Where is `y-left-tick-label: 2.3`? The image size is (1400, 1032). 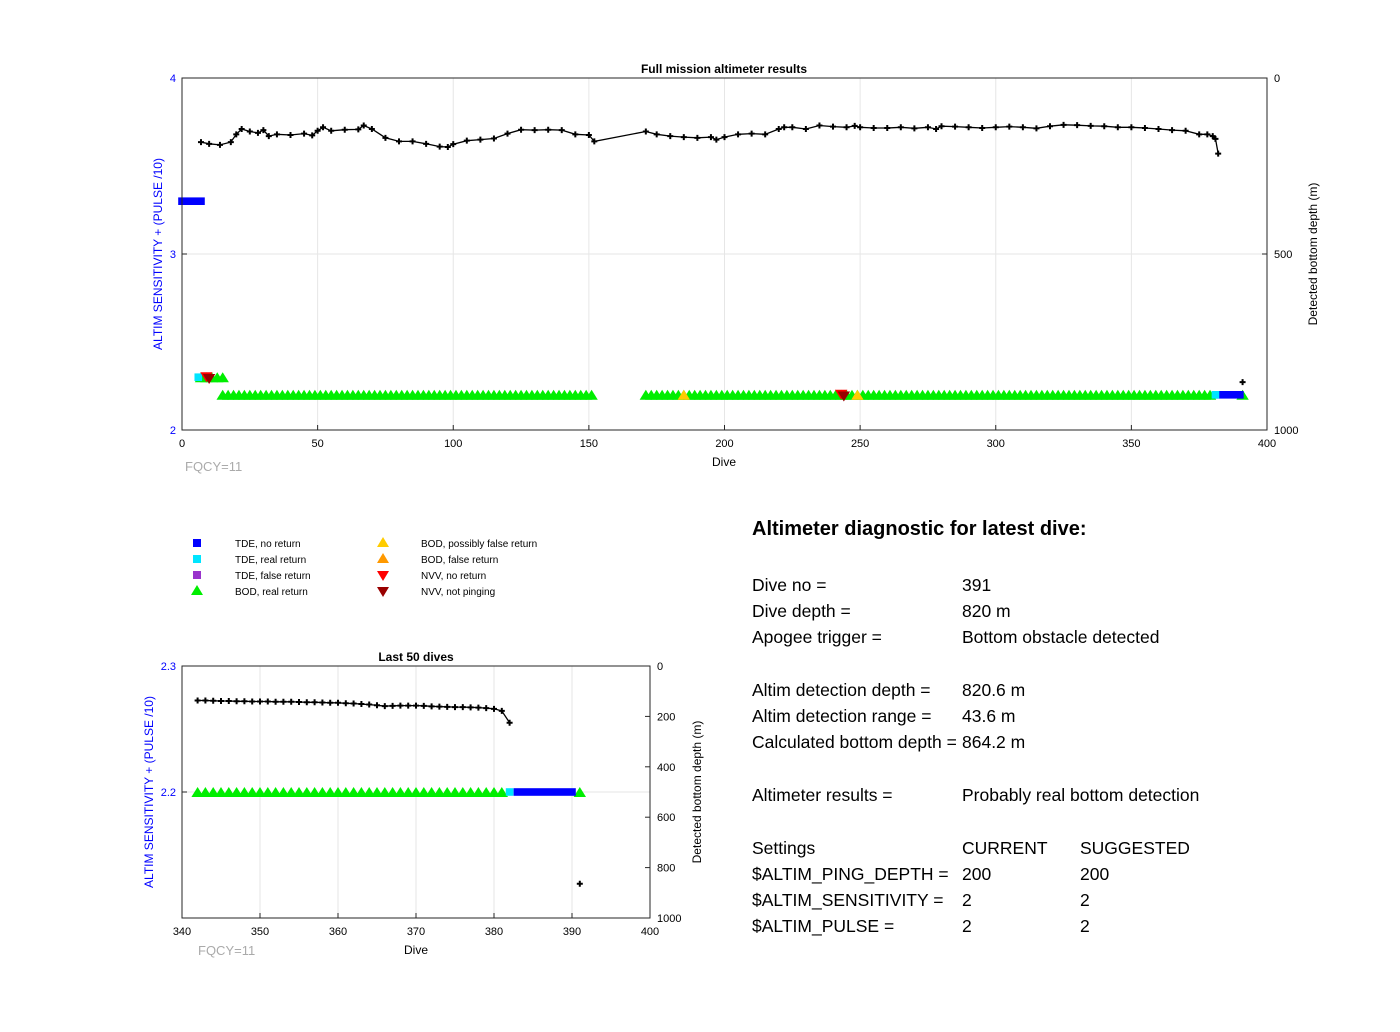 y-left-tick-label: 2.3 is located at coordinates (168, 667).